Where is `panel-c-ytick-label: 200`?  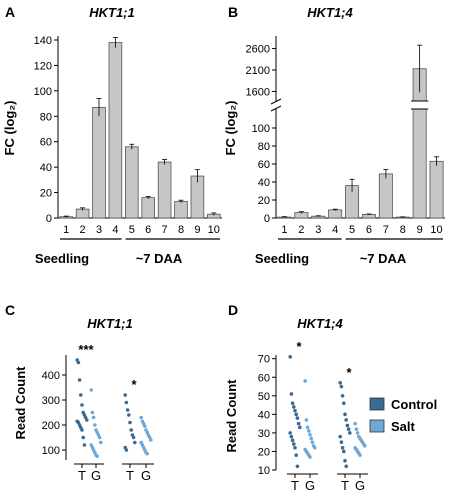 panel-c-ytick-label: 200 is located at coordinates (51, 426).